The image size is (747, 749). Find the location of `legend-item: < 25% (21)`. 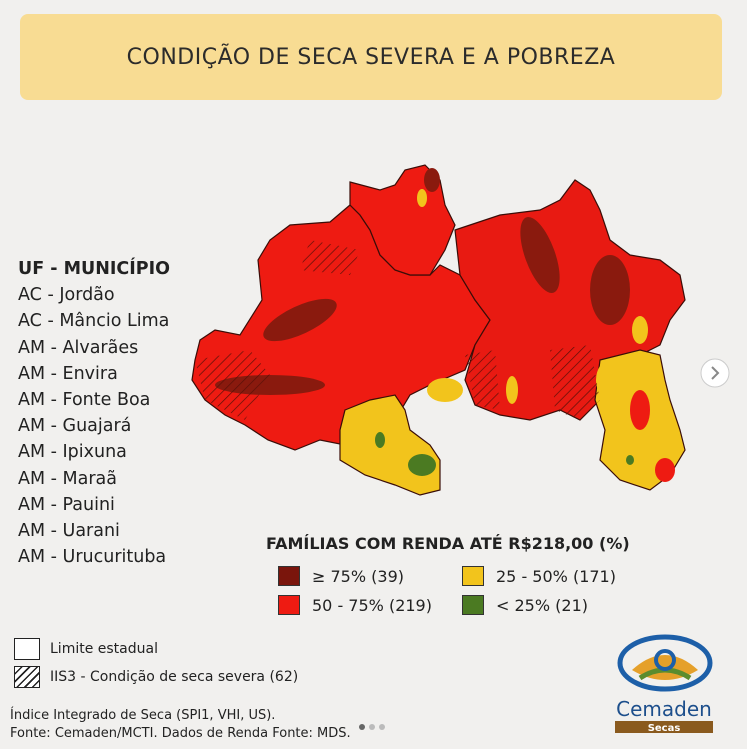

legend-item: < 25% (21) is located at coordinates (525, 605).